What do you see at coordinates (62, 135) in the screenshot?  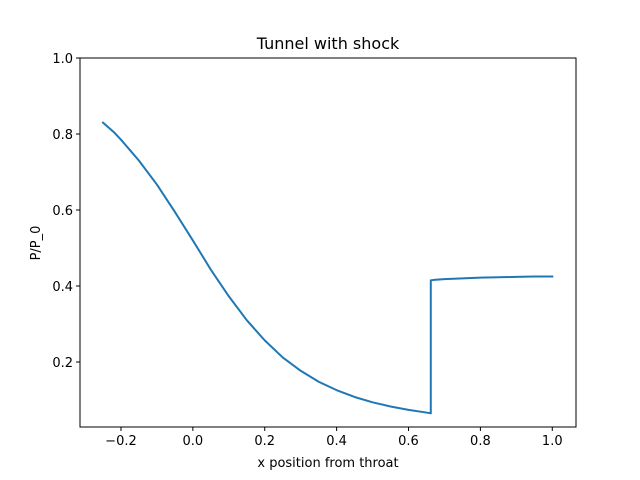 I see `y-tick-label: 0.8` at bounding box center [62, 135].